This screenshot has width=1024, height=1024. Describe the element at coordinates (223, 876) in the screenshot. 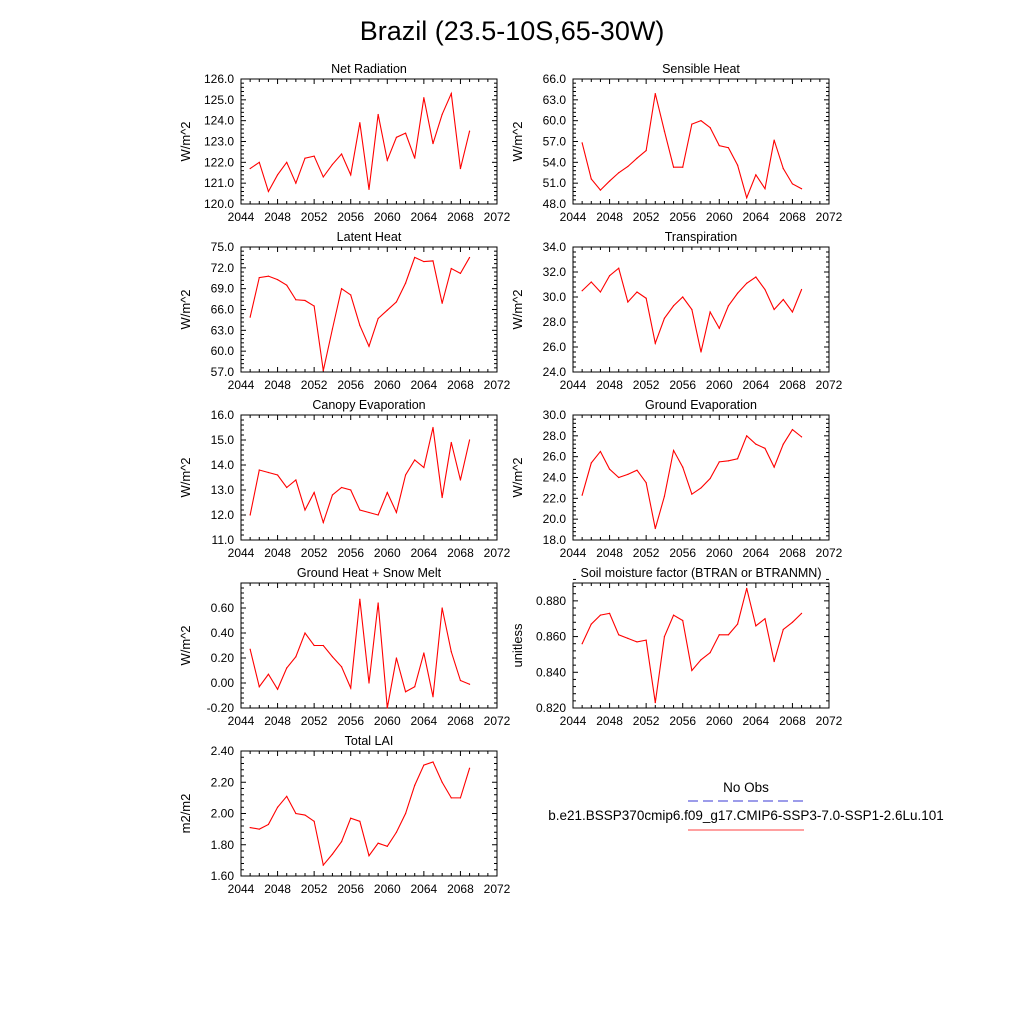

I see `y-tick-label: 1.60` at that location.